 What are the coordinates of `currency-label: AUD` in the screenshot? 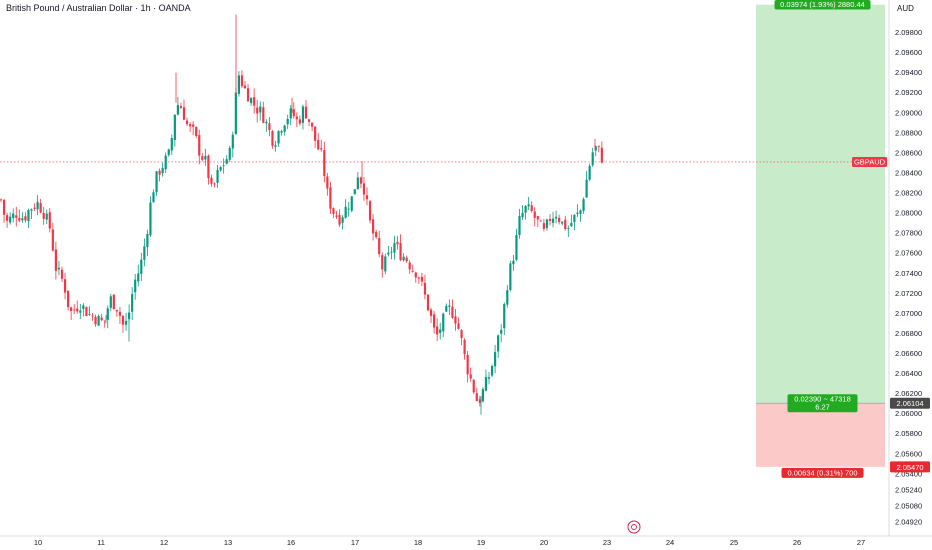 It's located at (905, 8).